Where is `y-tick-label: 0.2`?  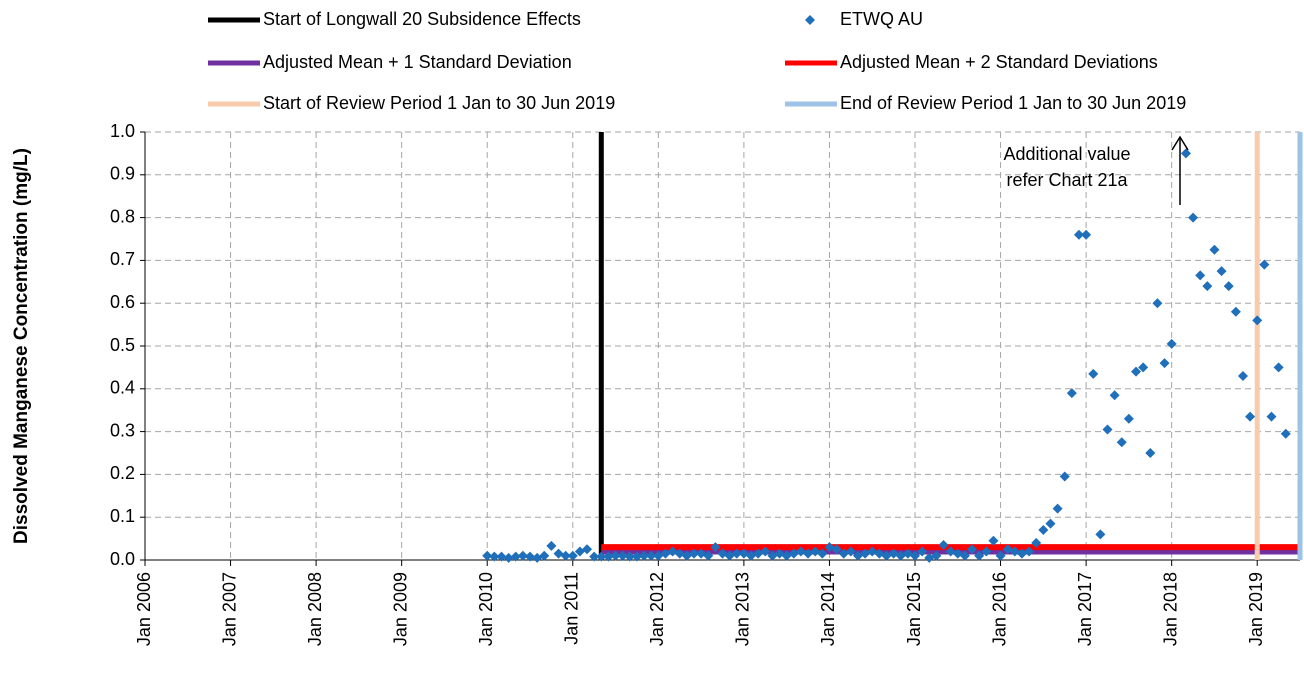
y-tick-label: 0.2 is located at coordinates (122, 473).